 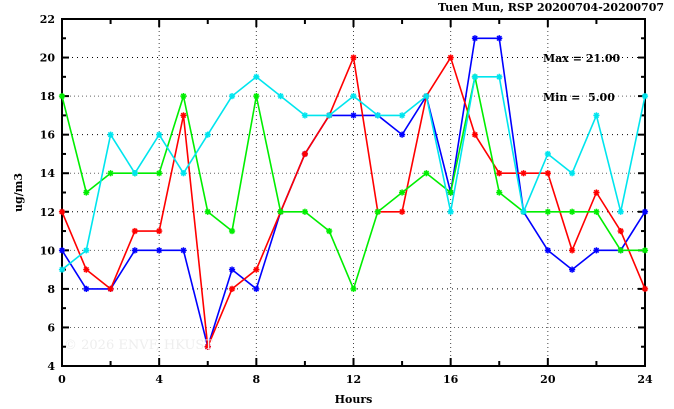 I want to click on stats-legend: Max = 21.00 Min = 5.00, so click(x=581, y=78).